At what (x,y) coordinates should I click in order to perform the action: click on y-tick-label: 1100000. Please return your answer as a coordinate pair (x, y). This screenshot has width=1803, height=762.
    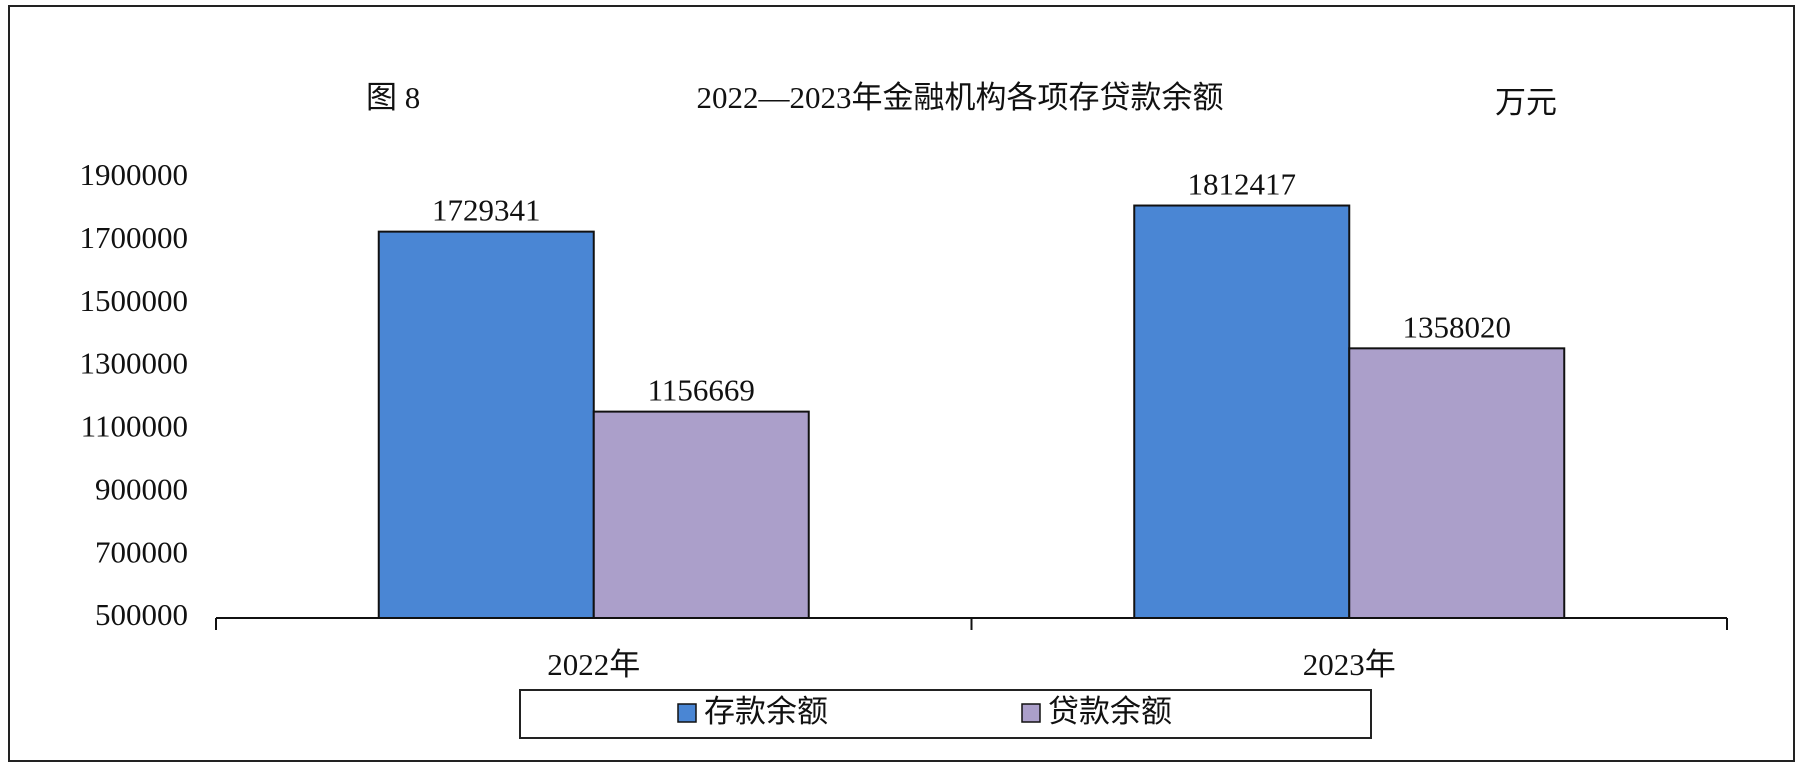
    Looking at the image, I should click on (134, 426).